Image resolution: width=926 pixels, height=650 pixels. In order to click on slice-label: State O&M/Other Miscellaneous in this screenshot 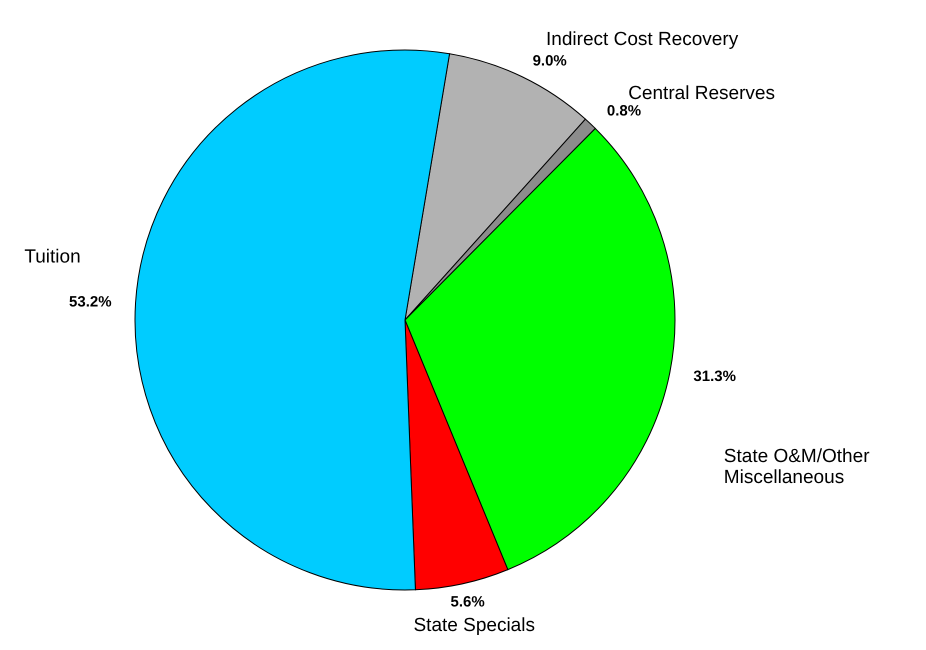, I will do `click(797, 467)`.